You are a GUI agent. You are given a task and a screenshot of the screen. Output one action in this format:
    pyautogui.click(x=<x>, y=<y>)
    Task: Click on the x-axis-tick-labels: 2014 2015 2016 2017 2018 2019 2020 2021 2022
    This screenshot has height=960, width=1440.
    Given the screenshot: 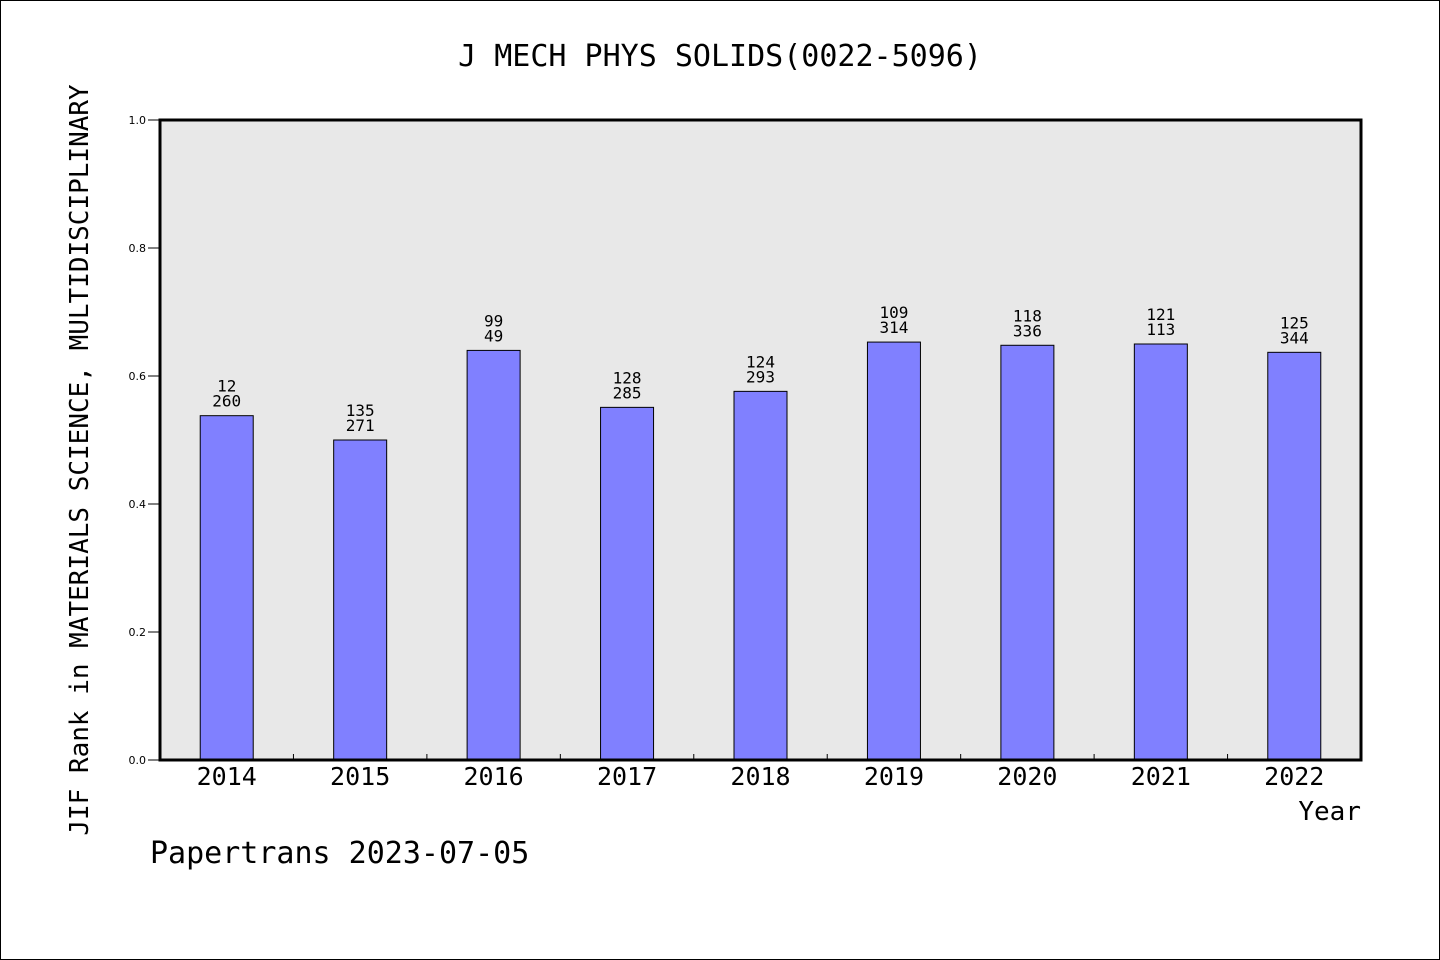 What is the action you would take?
    pyautogui.click(x=761, y=776)
    